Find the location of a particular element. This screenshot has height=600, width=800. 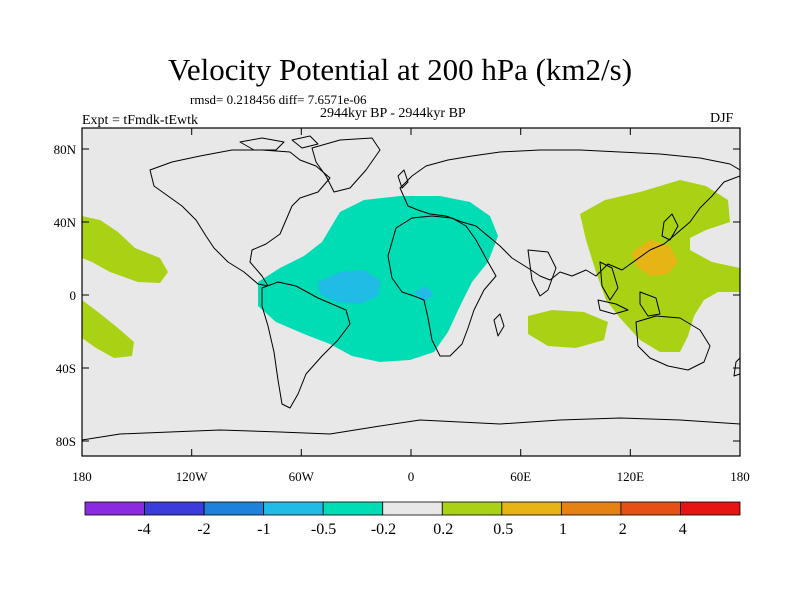

colorbar-labels: -4 -2 -1 -0.5 -0.2 0.2 0.5 1 2 4 is located at coordinates (411, 529).